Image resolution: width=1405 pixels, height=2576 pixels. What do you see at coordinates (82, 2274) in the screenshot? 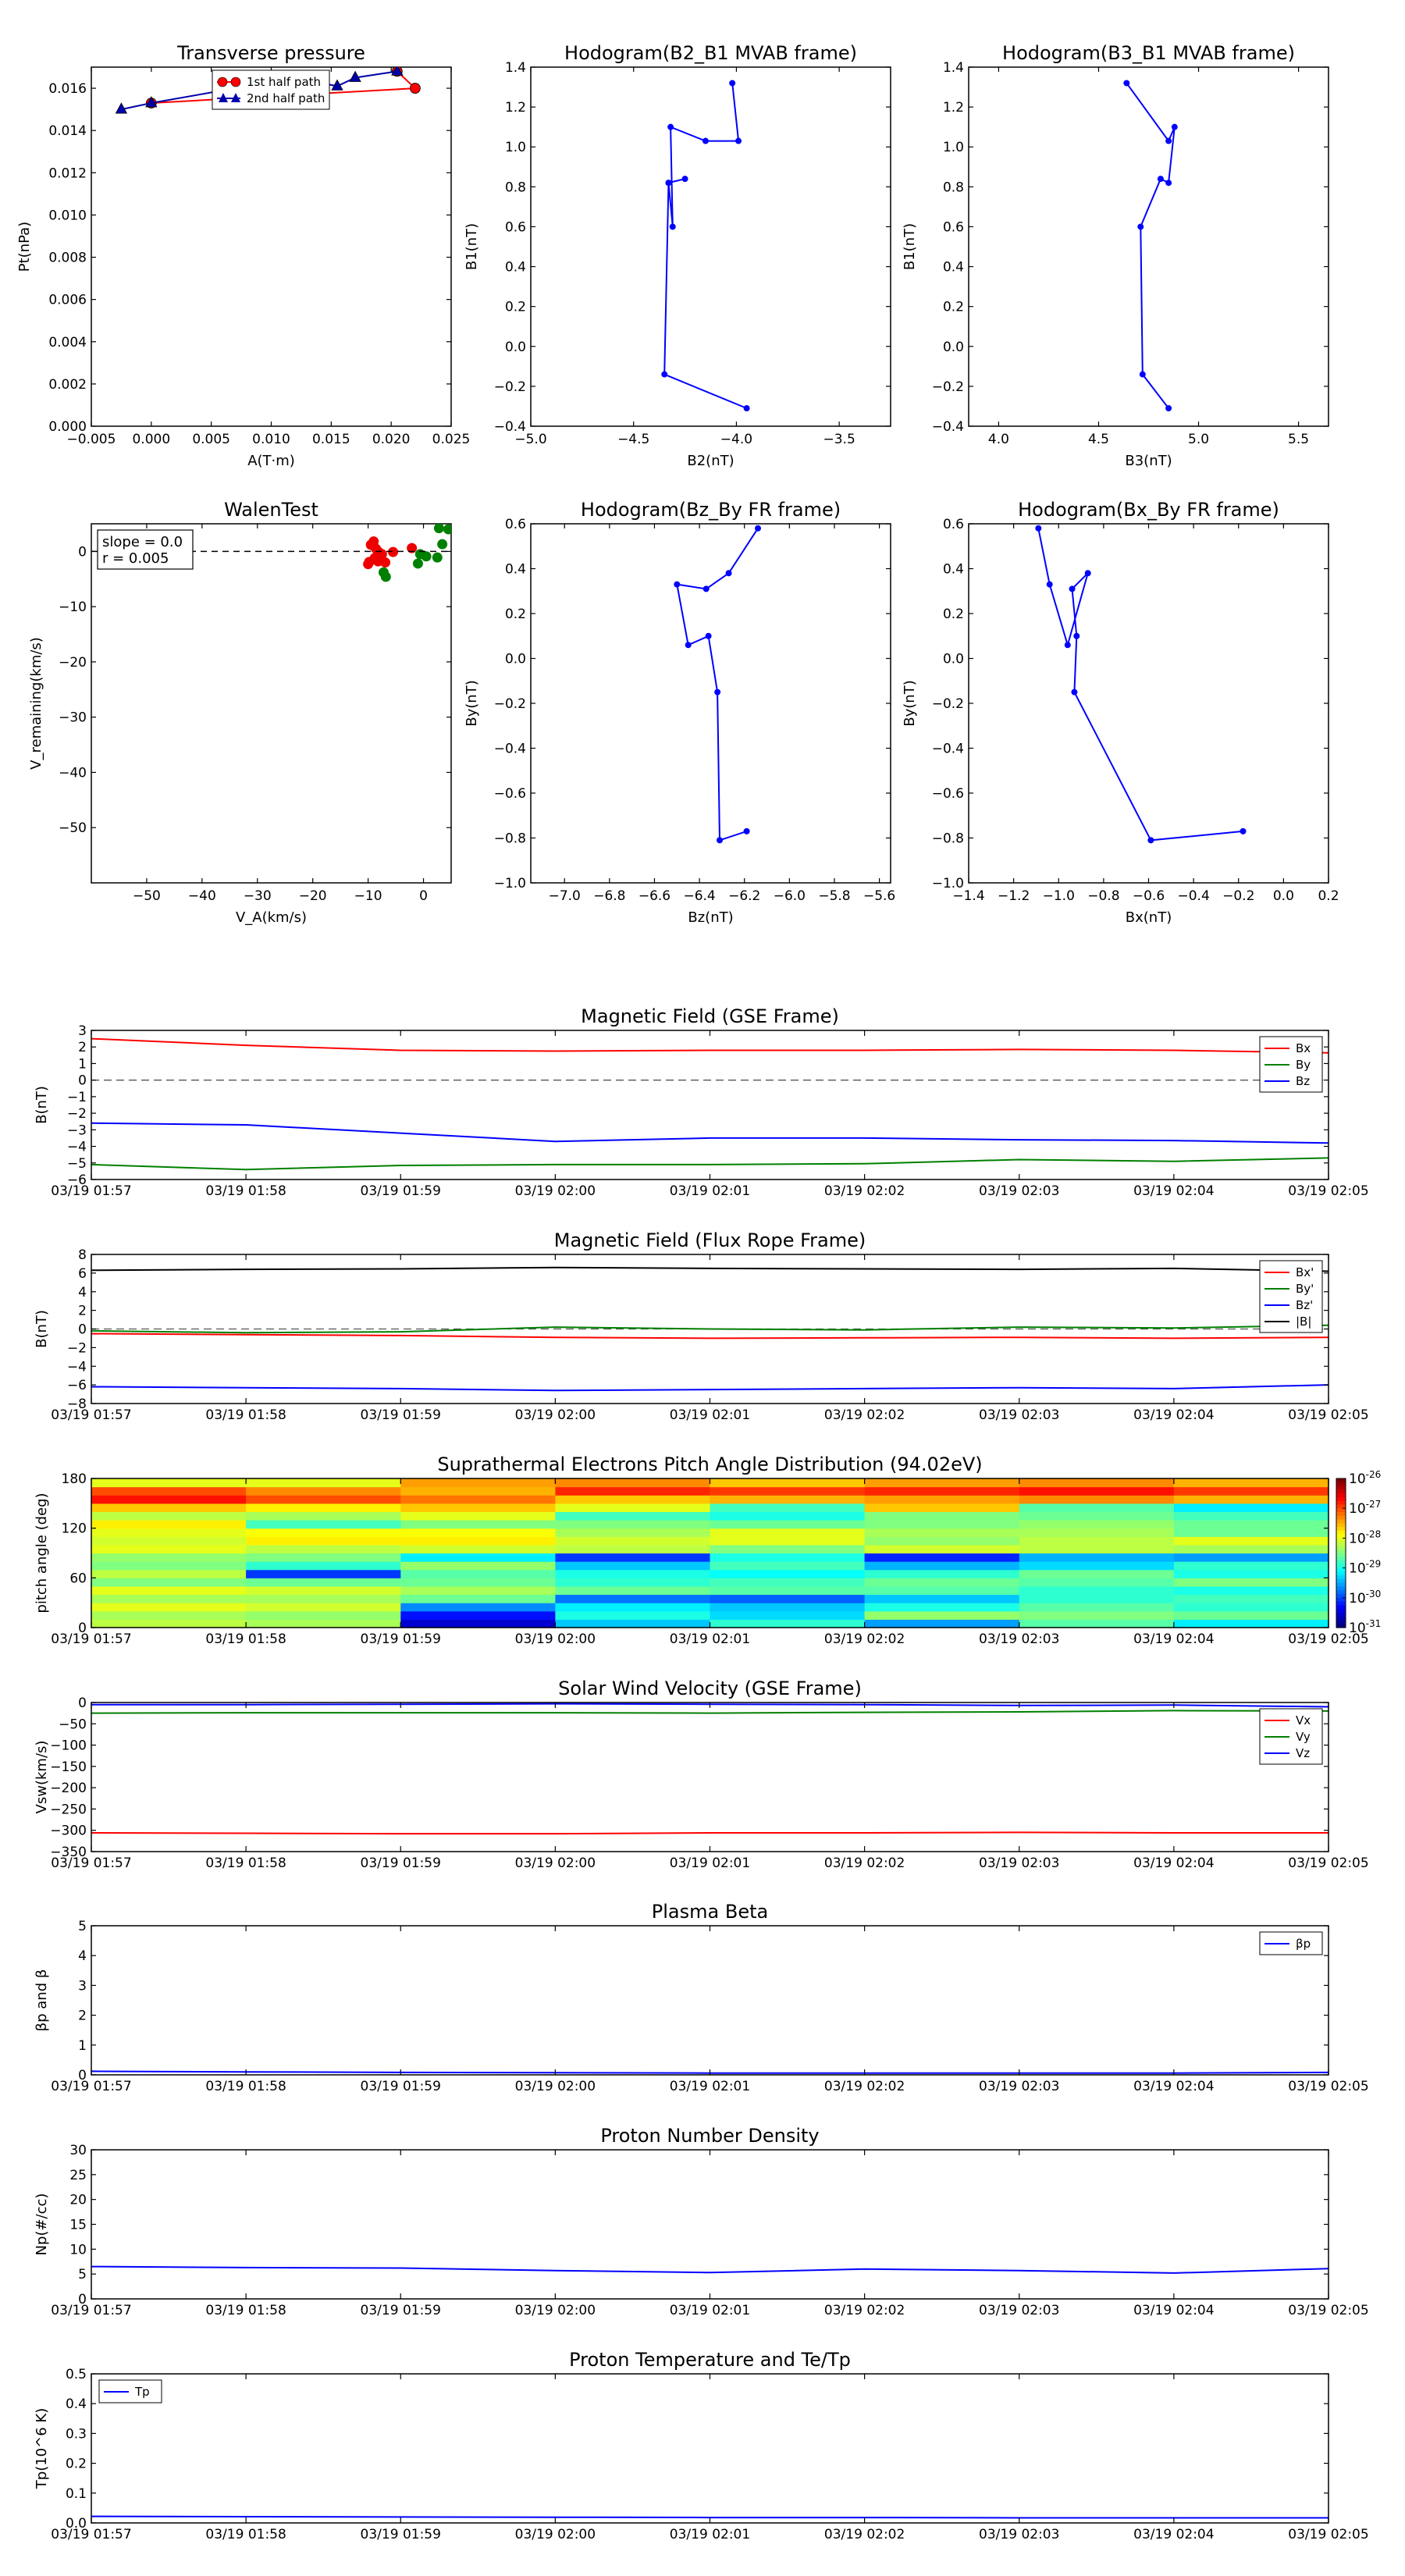
I see `y-tick-label: 5` at bounding box center [82, 2274].